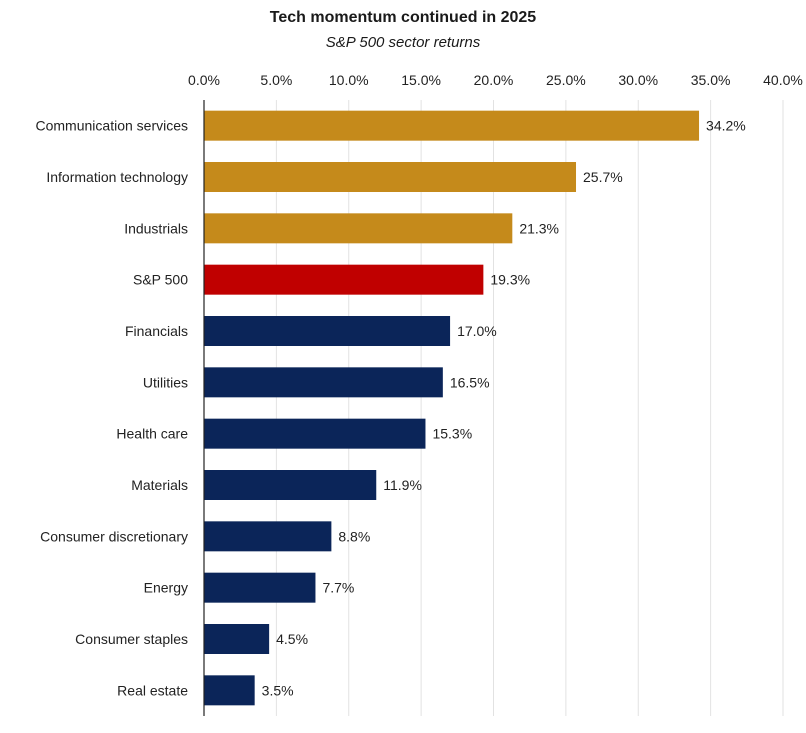 This screenshot has width=806, height=733. I want to click on data-label: 3.5%, so click(278, 690).